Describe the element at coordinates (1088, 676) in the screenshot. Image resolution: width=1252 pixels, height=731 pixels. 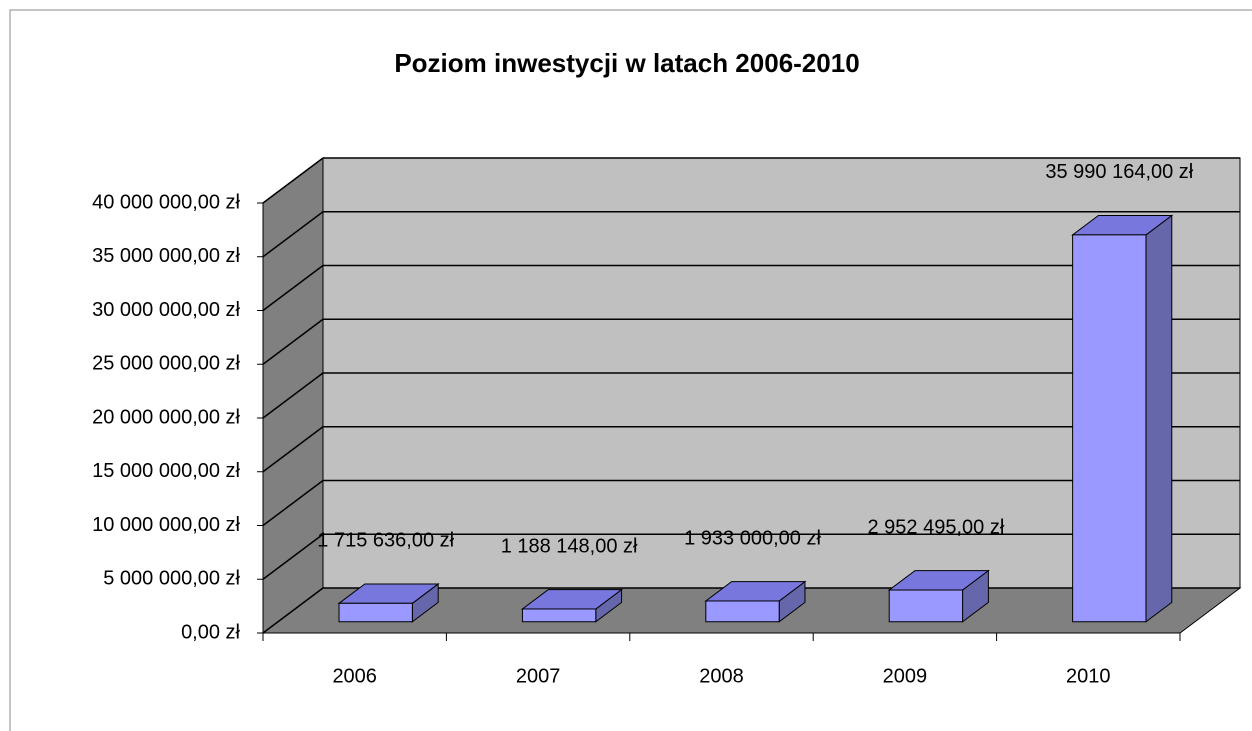
I see `x-tick-label: 2010` at that location.